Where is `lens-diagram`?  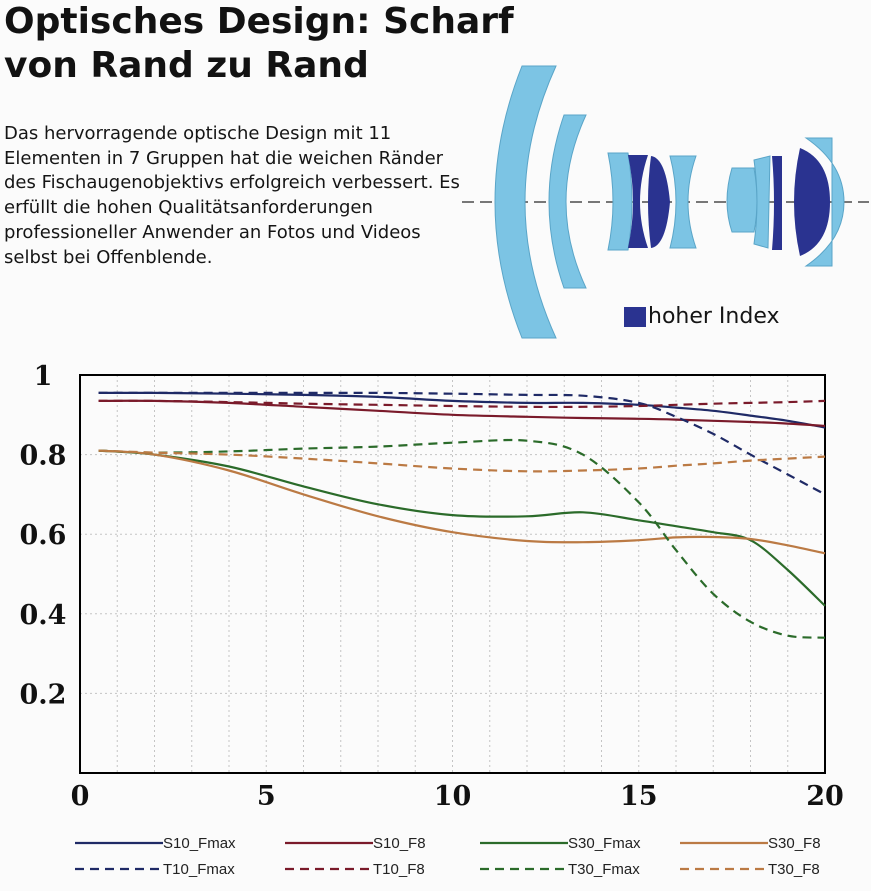
lens-diagram is located at coordinates (665, 202).